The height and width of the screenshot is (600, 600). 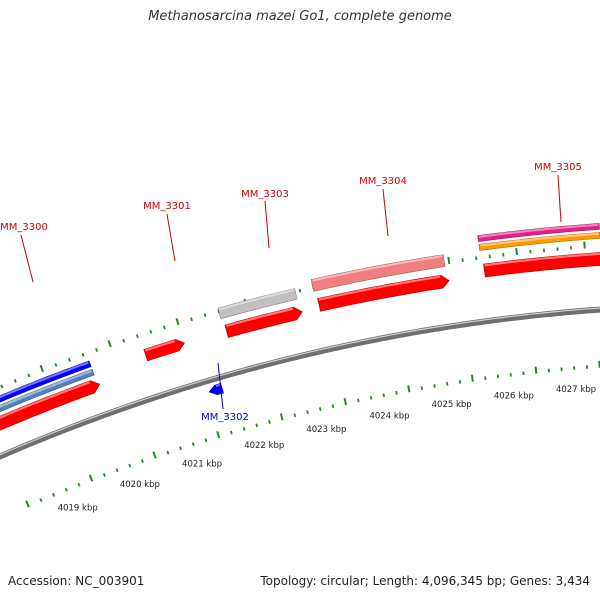 What do you see at coordinates (541, 265) in the screenshot?
I see `feature-mm3305-gene` at bounding box center [541, 265].